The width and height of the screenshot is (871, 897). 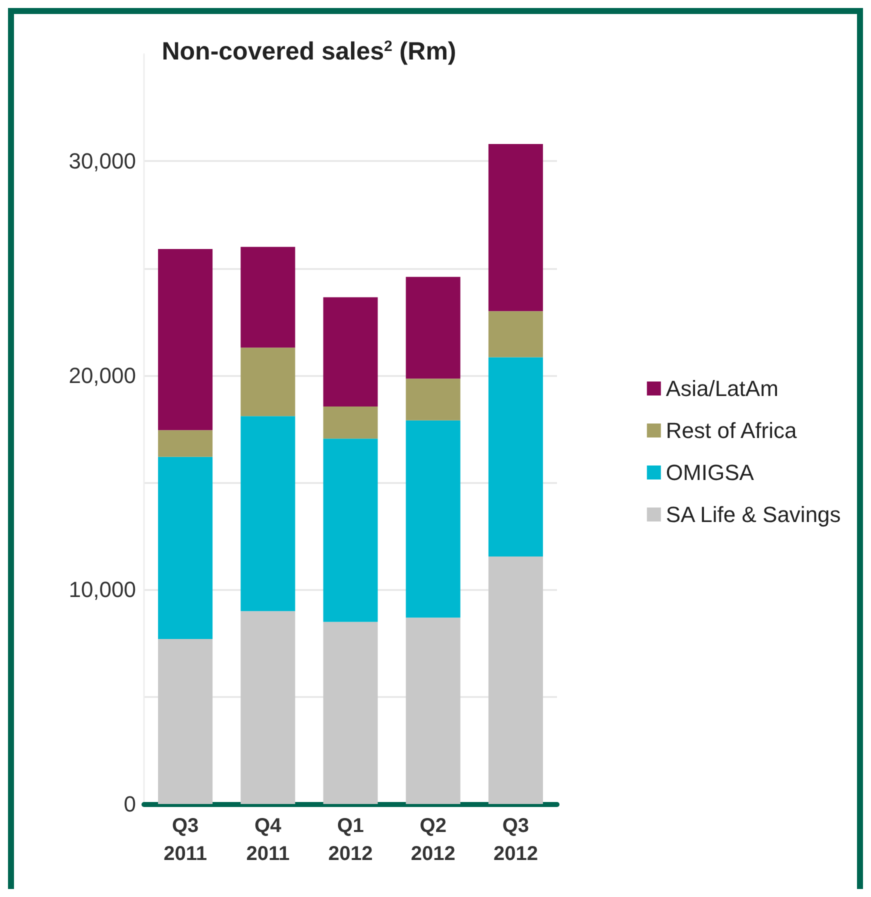 What do you see at coordinates (102, 589) in the screenshot?
I see `text: 10,000` at bounding box center [102, 589].